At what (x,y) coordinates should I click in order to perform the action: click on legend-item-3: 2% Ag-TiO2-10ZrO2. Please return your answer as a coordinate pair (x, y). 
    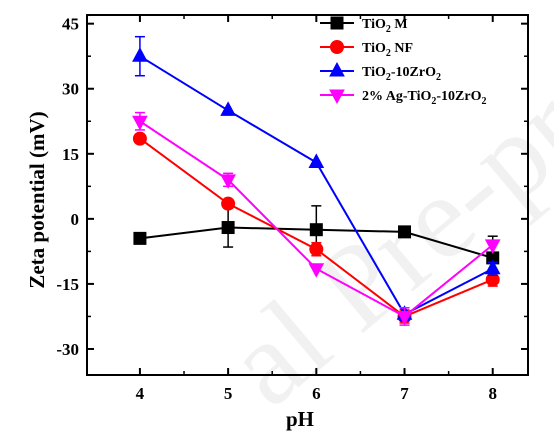
    Looking at the image, I should click on (403, 98).